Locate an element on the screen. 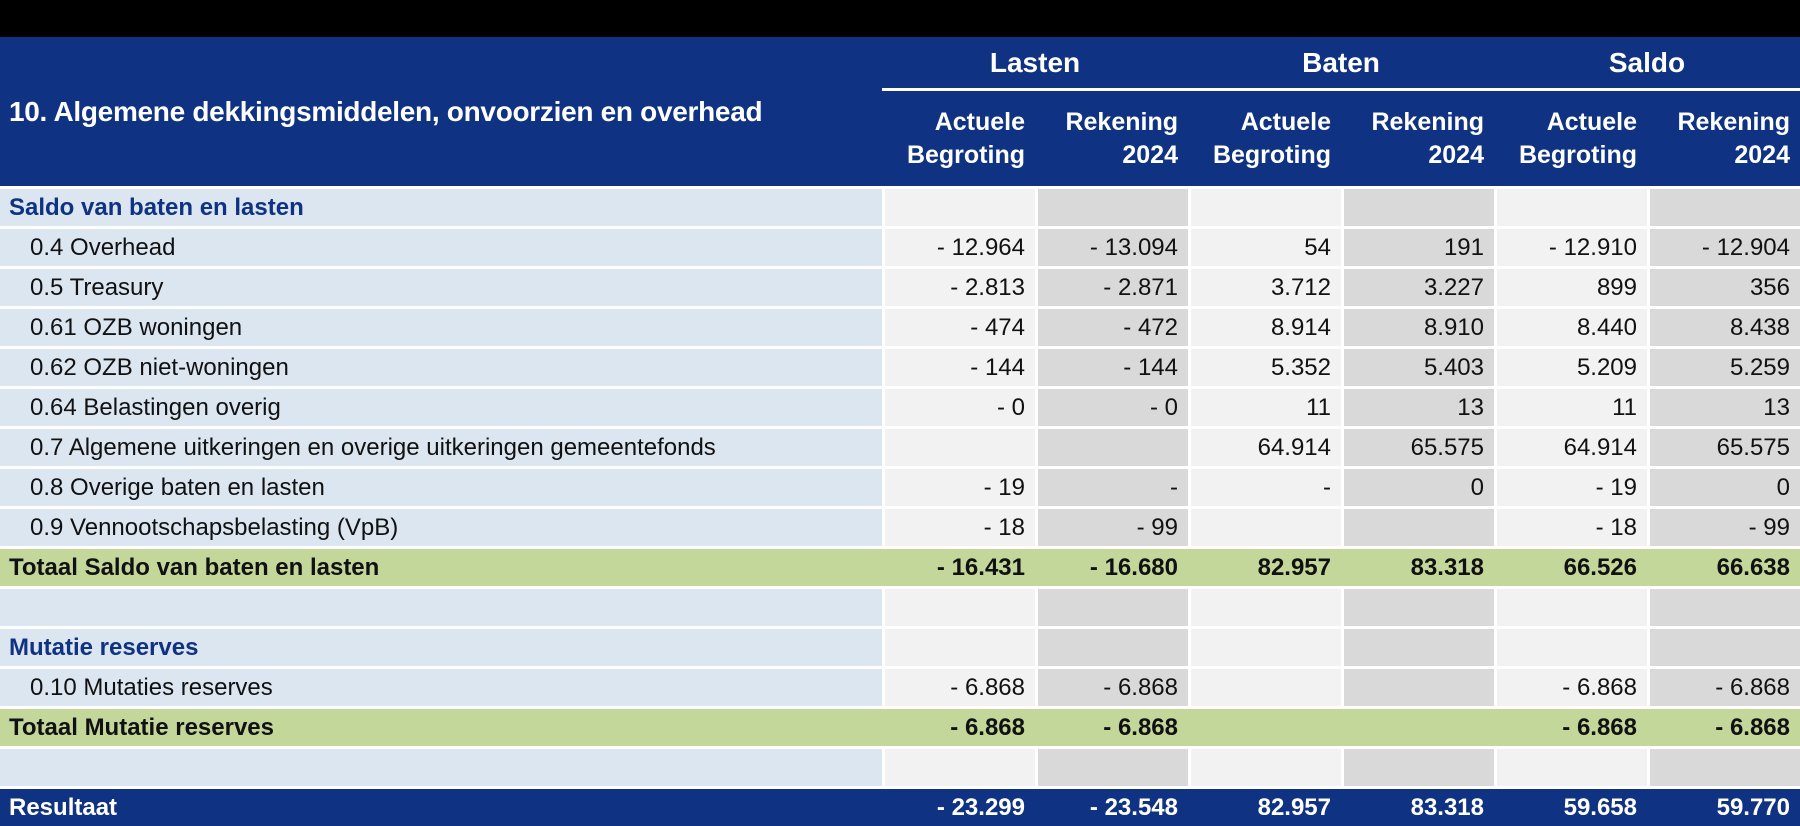 Image resolution: width=1800 pixels, height=826 pixels. row-label: Resultaat is located at coordinates (63, 807).